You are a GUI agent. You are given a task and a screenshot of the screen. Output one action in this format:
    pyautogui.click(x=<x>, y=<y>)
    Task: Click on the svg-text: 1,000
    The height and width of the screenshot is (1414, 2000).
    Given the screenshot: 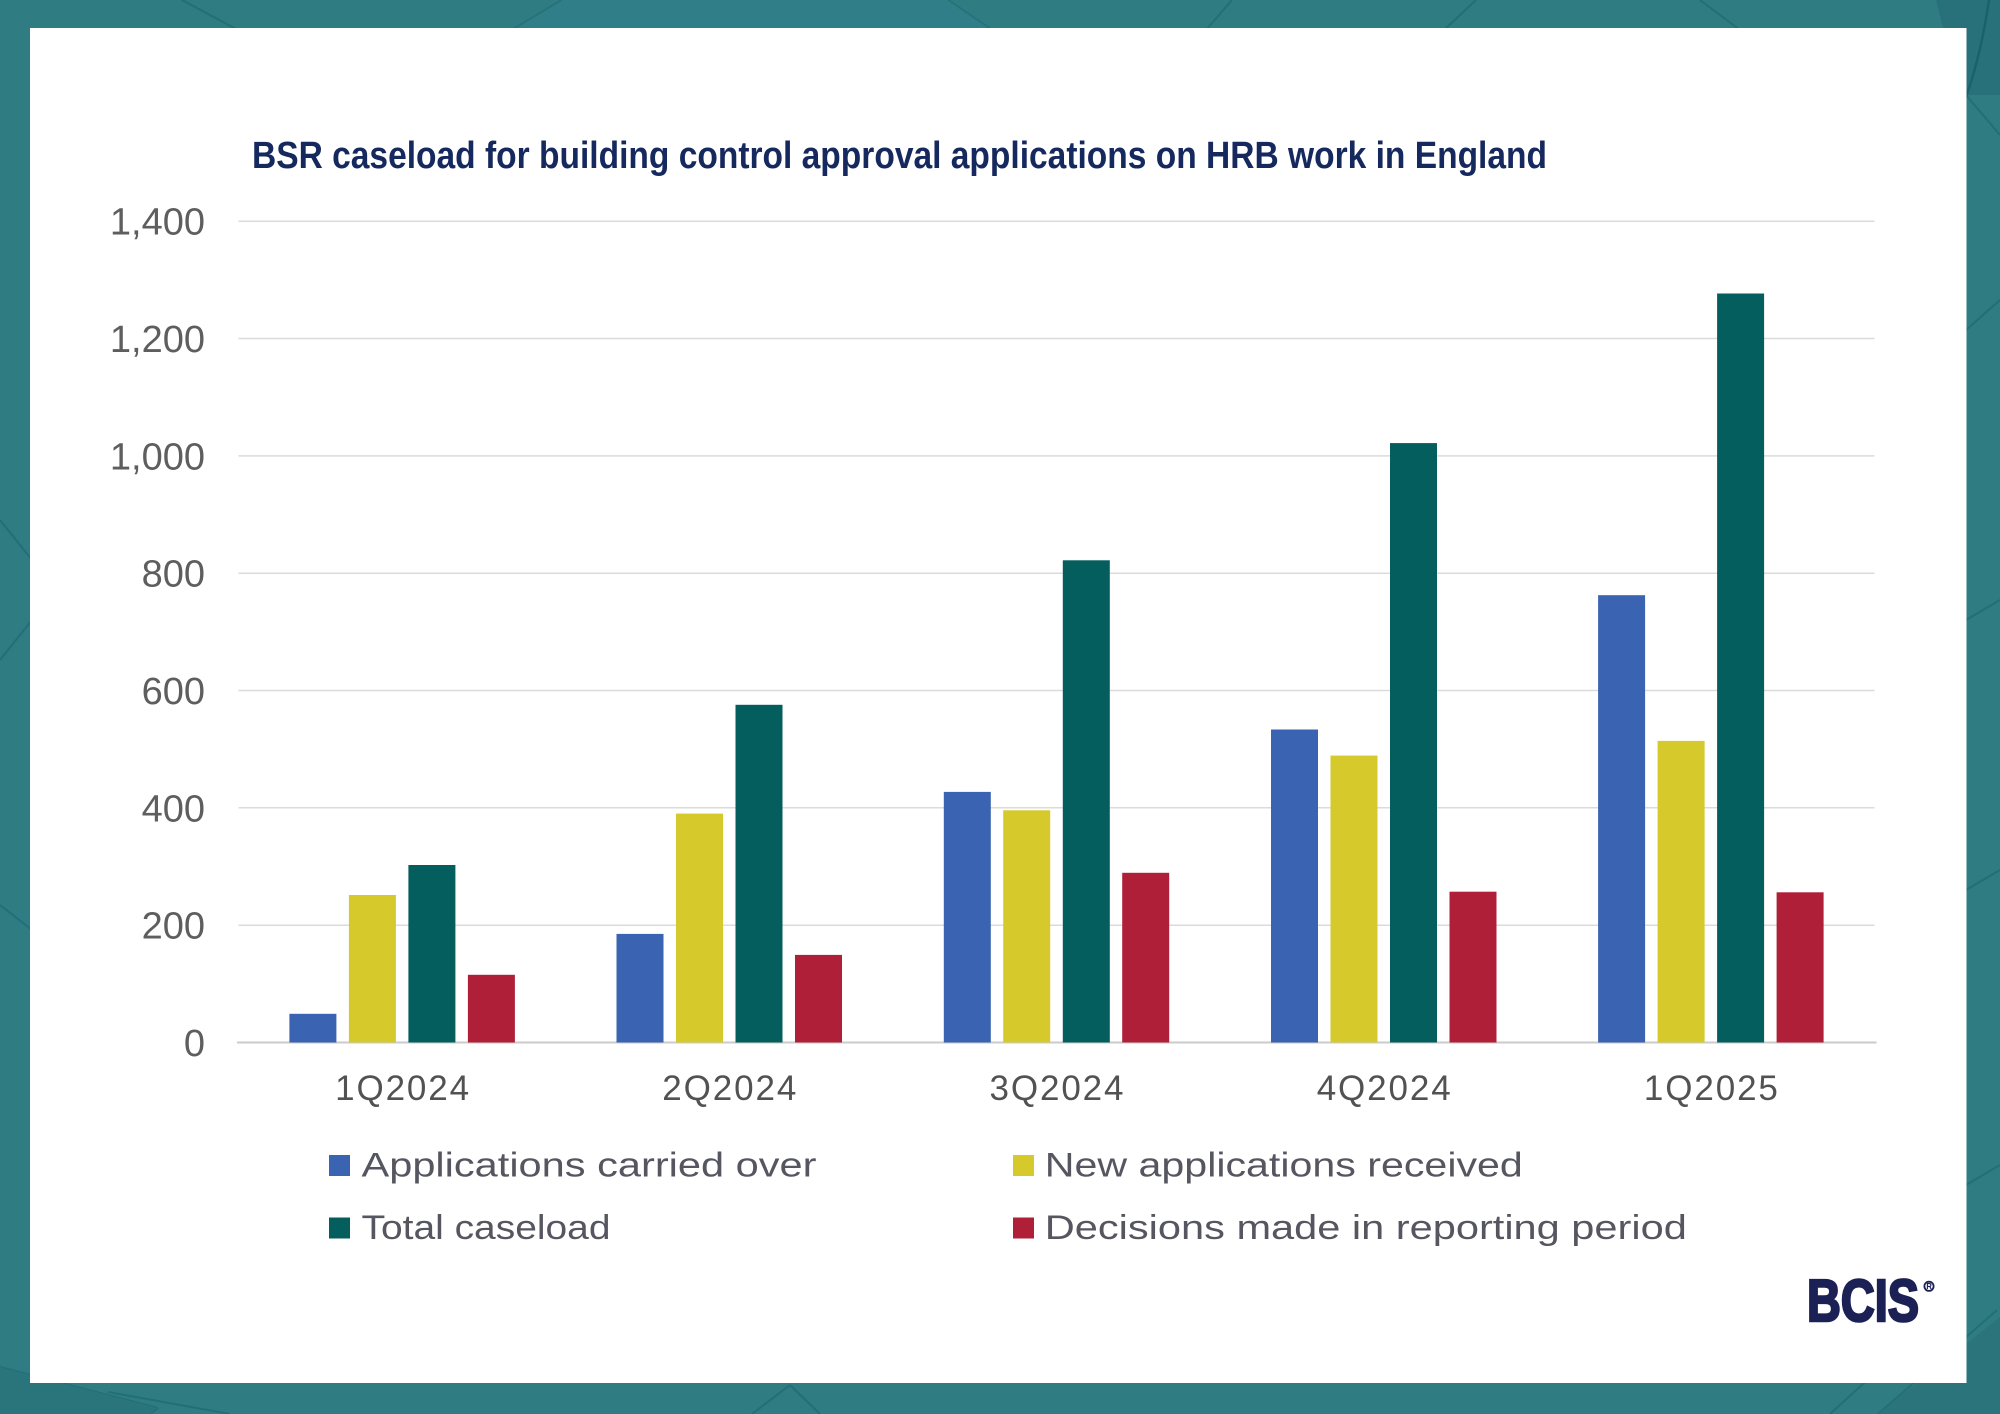 What is the action you would take?
    pyautogui.click(x=157, y=457)
    